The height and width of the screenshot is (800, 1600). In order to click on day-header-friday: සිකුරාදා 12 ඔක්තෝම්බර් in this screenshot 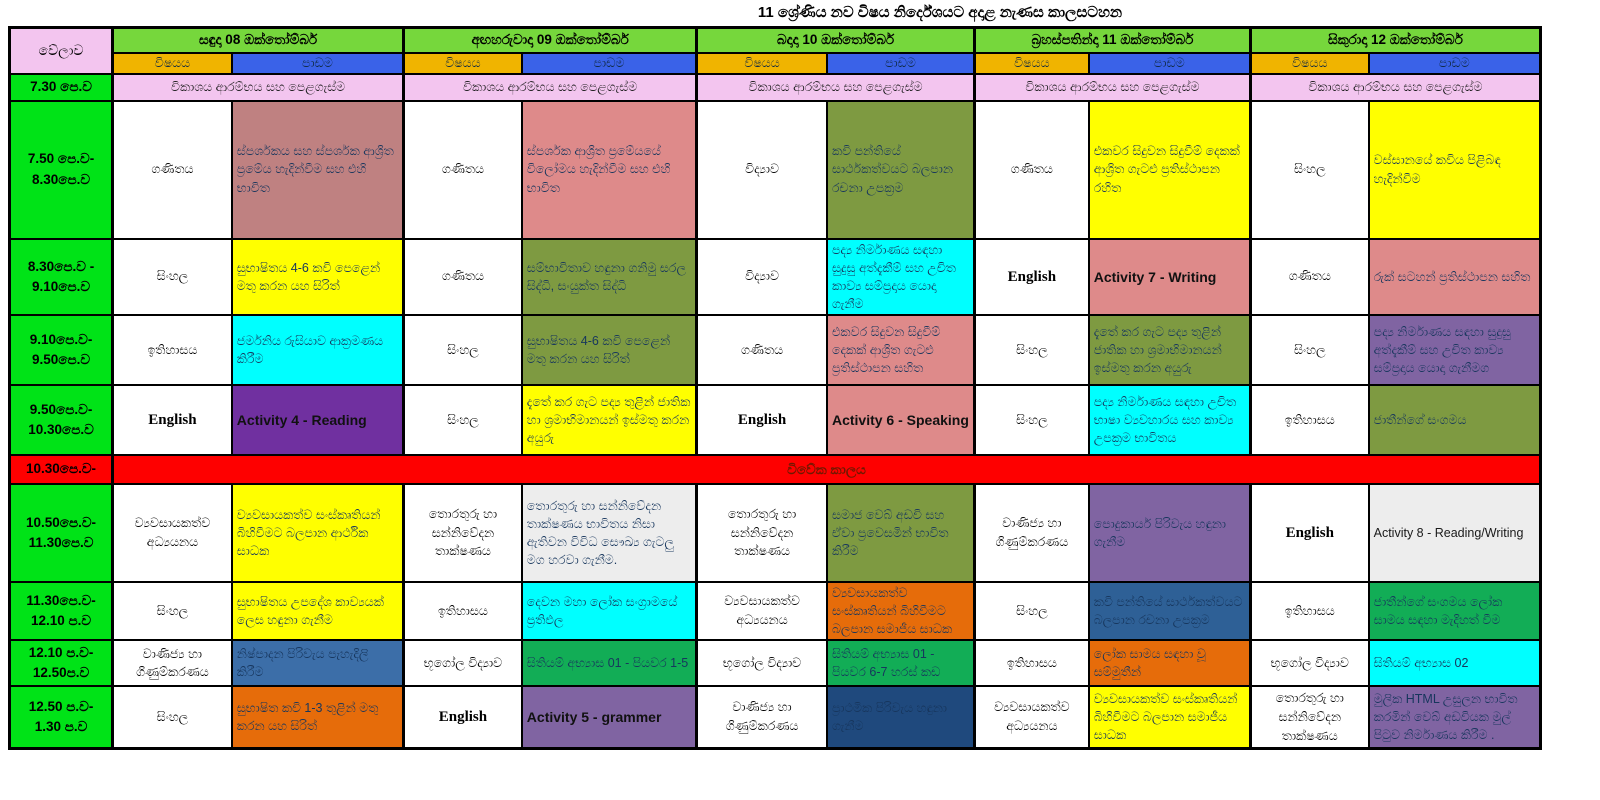, I will do `click(1395, 40)`.